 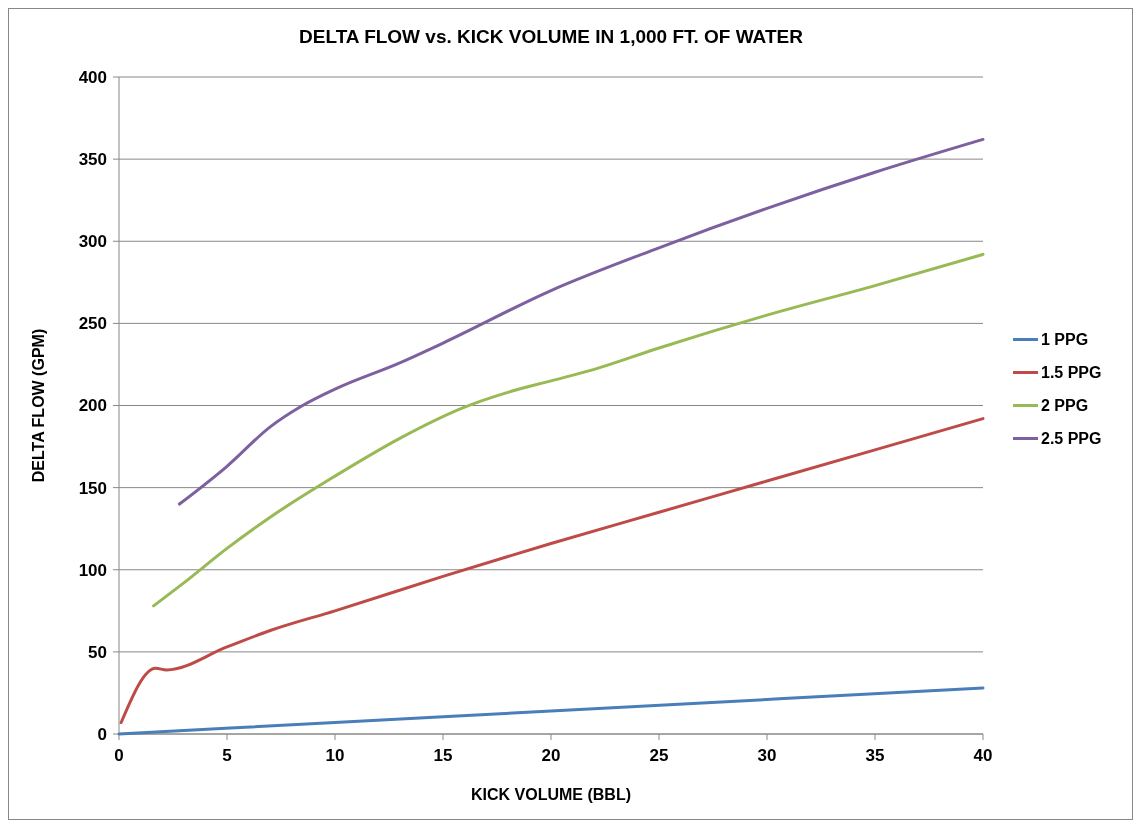 What do you see at coordinates (335, 755) in the screenshot?
I see `x-tick-label: 10` at bounding box center [335, 755].